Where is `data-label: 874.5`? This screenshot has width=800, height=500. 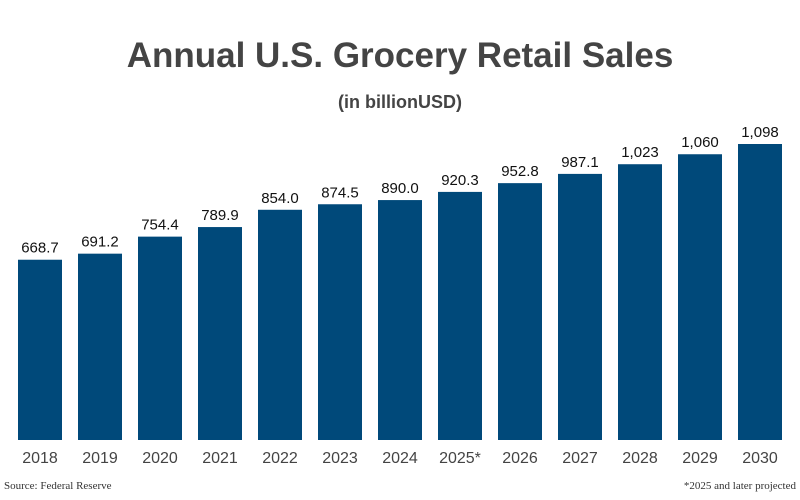
data-label: 874.5 is located at coordinates (340, 192).